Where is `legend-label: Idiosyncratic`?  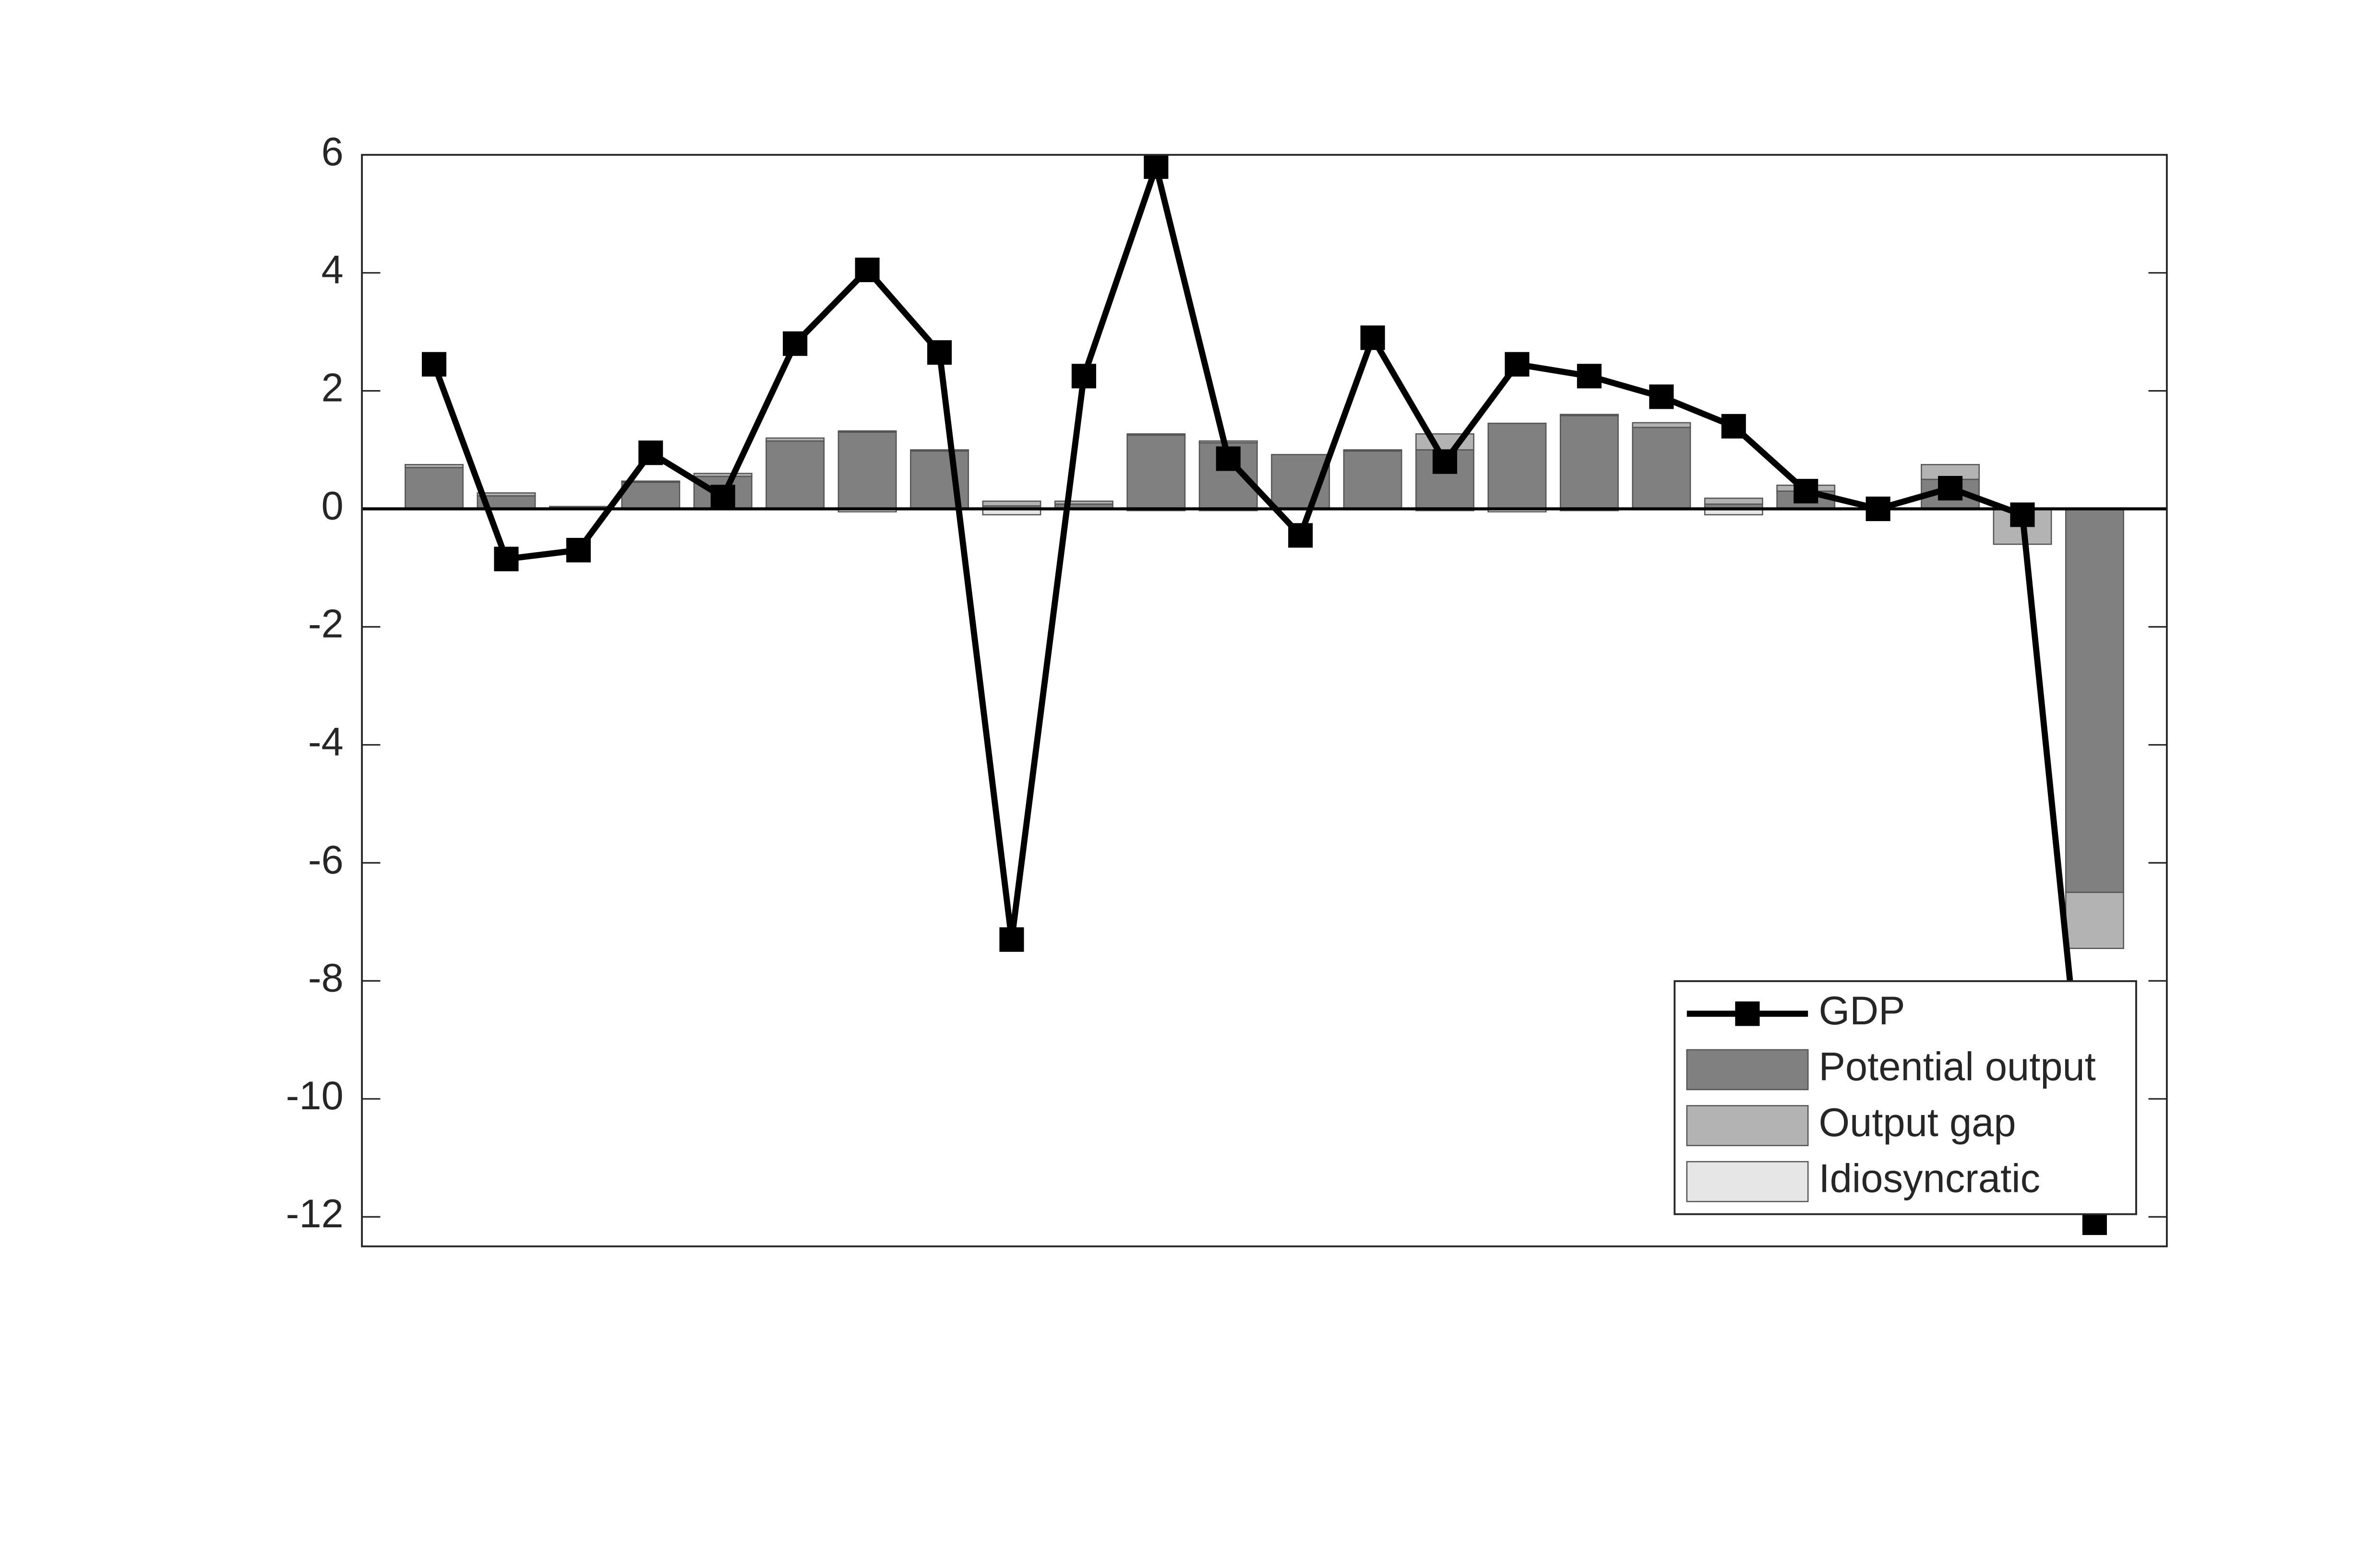 legend-label: Idiosyncratic is located at coordinates (1930, 1178).